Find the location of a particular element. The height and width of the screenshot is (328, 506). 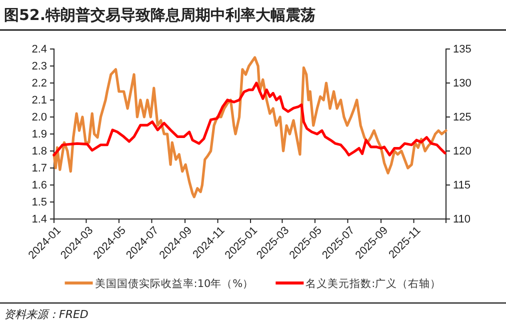

y-tick-label: 2.2 is located at coordinates (39, 84).